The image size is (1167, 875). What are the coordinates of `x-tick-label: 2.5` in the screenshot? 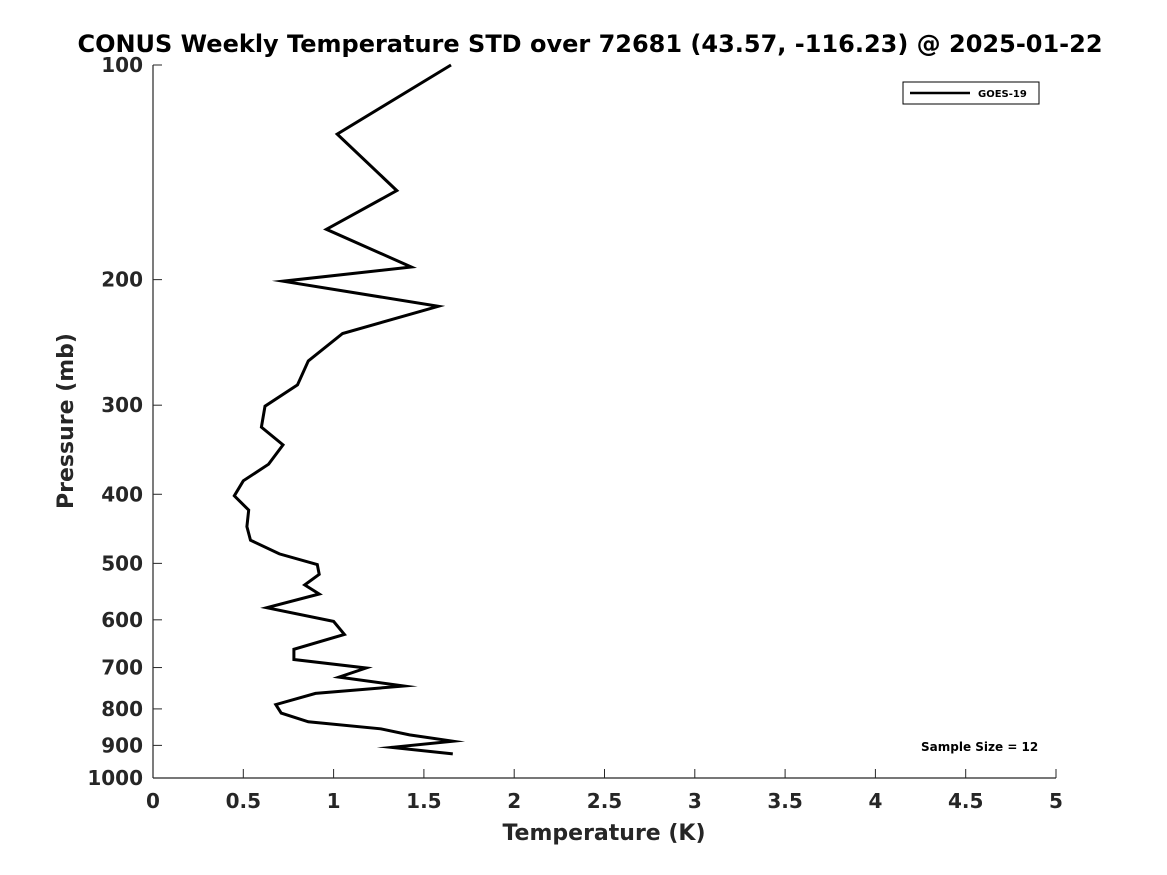 It's located at (604, 801).